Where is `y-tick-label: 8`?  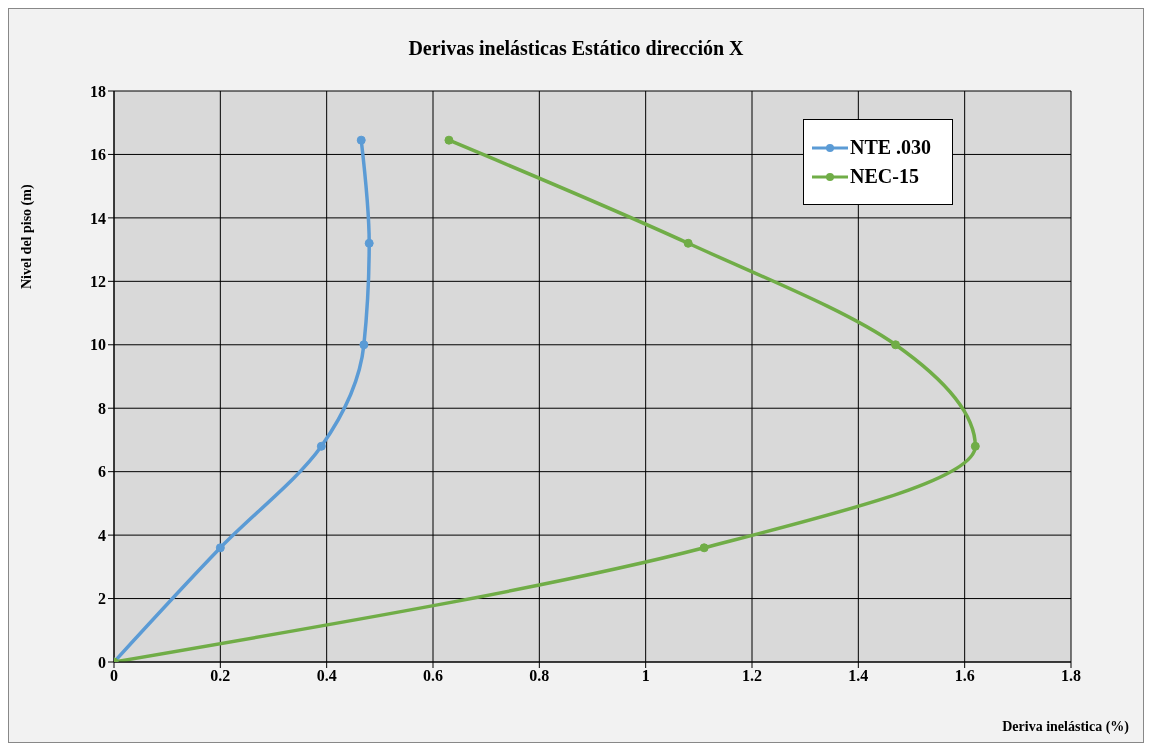 y-tick-label: 8 is located at coordinates (102, 408).